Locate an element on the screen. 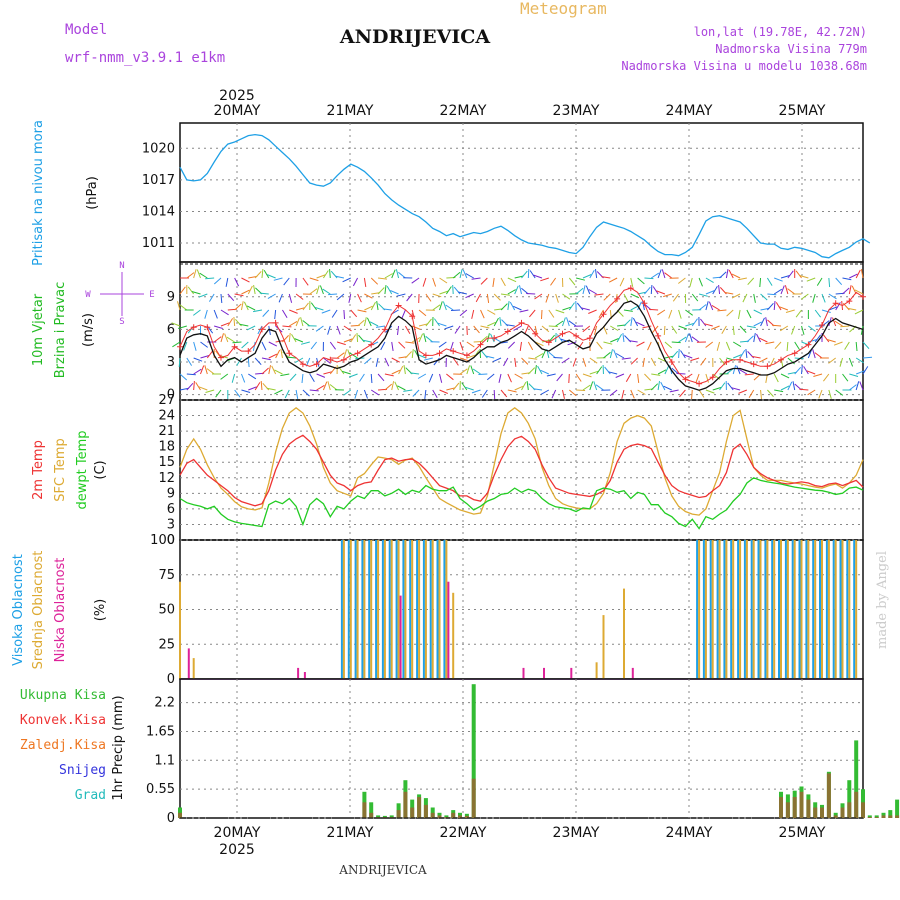 This screenshot has height=900, width=900. panel-frame is located at coordinates (521, 748).